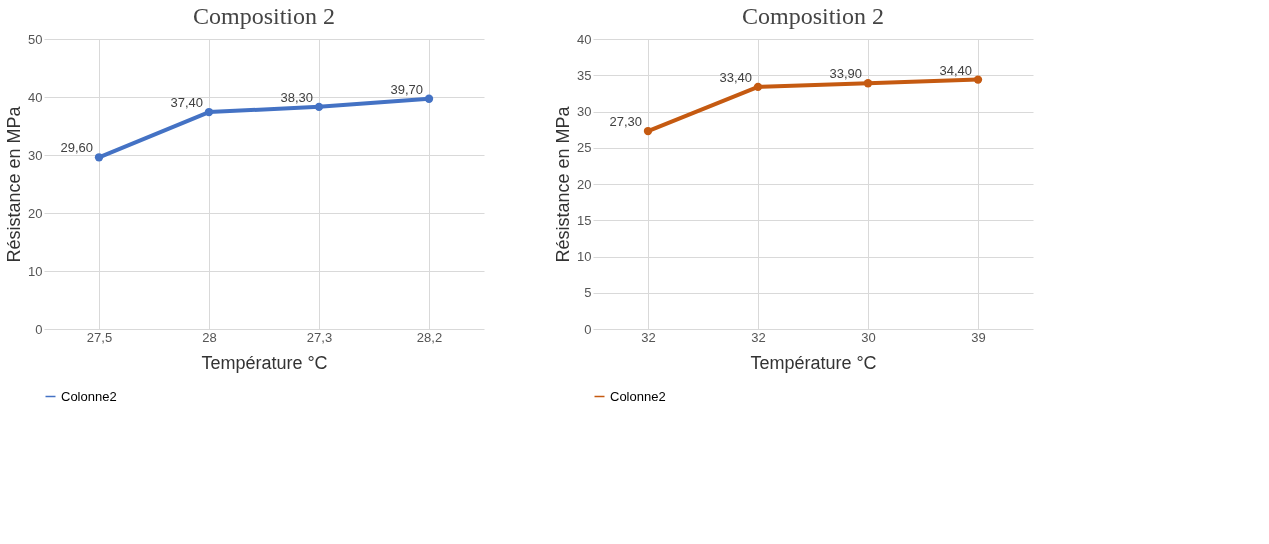 The width and height of the screenshot is (1269, 544). Describe the element at coordinates (955, 70) in the screenshot. I see `data-label: 34,40` at that location.